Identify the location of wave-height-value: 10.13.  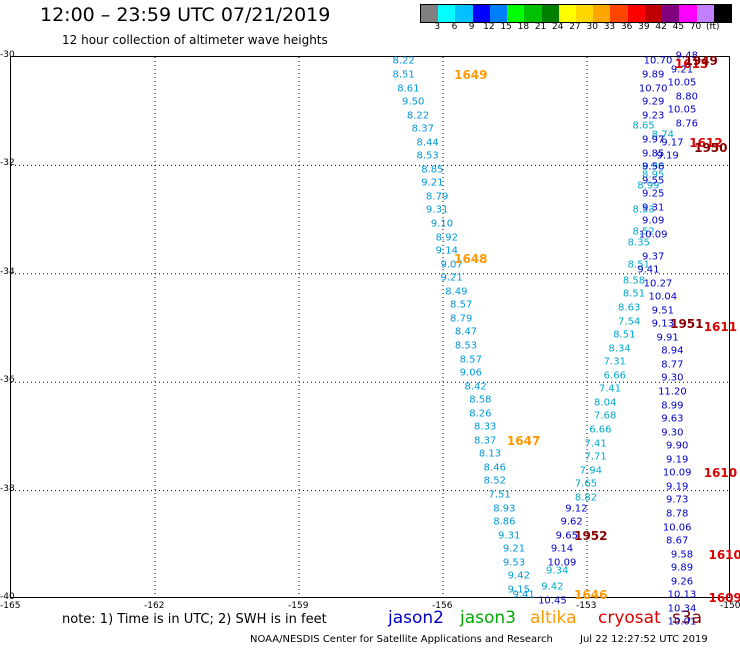
(682, 595).